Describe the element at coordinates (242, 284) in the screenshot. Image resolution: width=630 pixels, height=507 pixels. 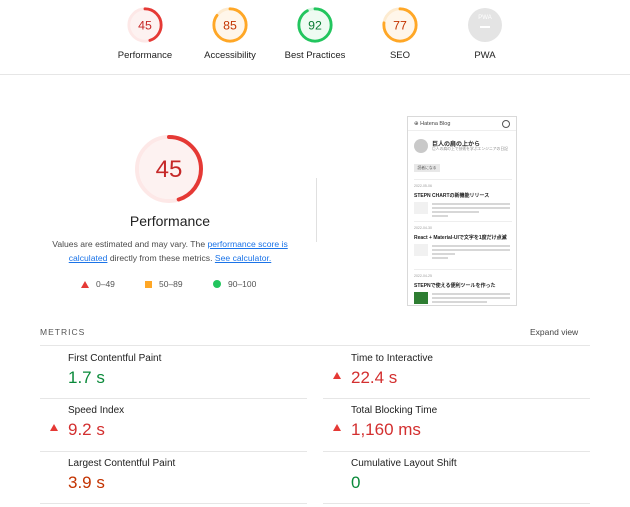
I see `legend-label: 90–100` at that location.